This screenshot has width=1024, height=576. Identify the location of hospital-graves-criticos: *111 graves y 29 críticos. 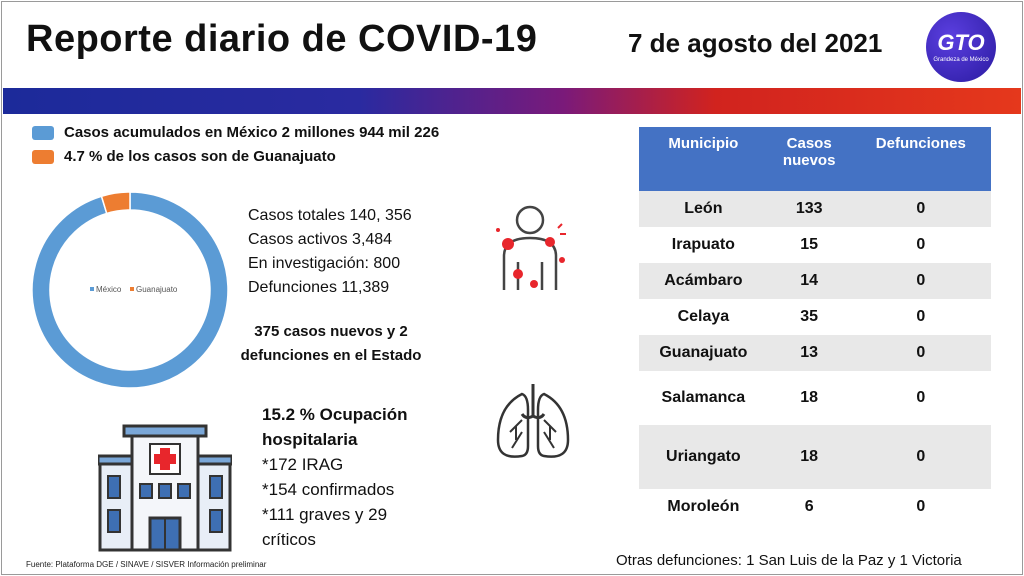
(325, 527).